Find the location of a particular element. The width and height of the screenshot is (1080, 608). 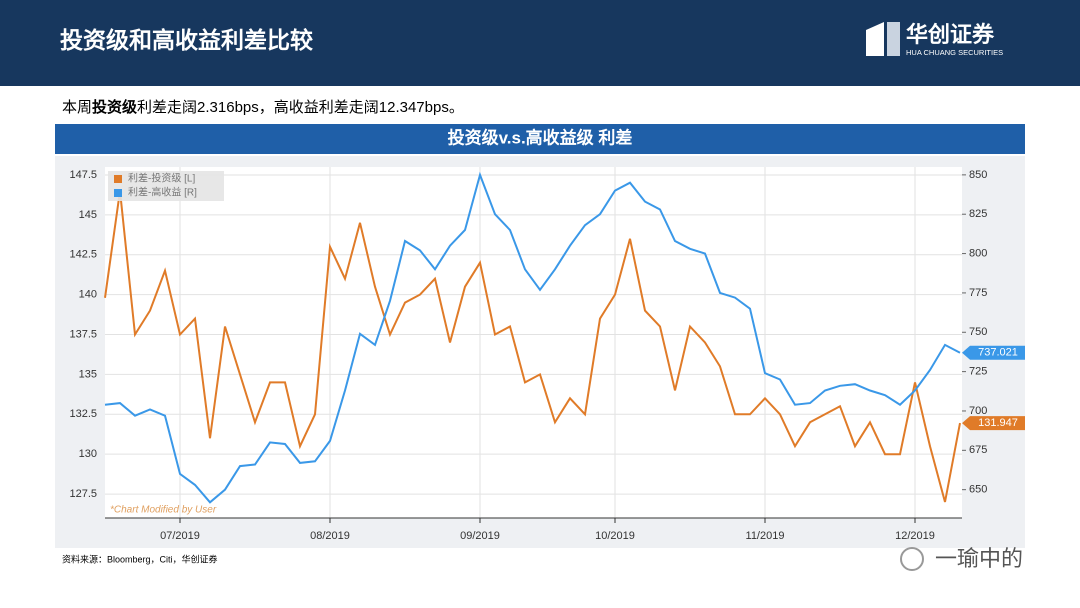

y-tick-label: 135 is located at coordinates (88, 374).